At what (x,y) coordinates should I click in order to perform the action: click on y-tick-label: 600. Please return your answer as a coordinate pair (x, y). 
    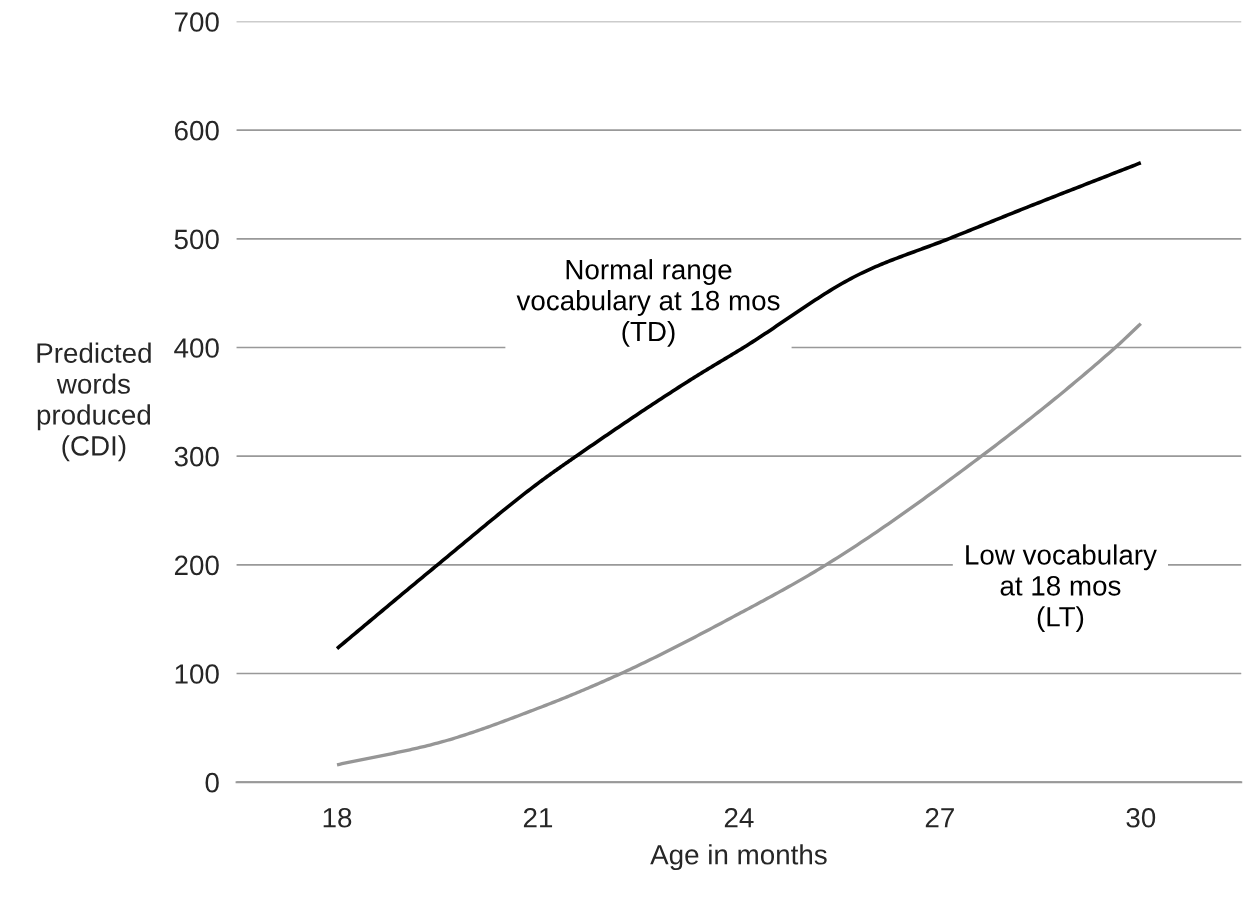
    Looking at the image, I should click on (196, 130).